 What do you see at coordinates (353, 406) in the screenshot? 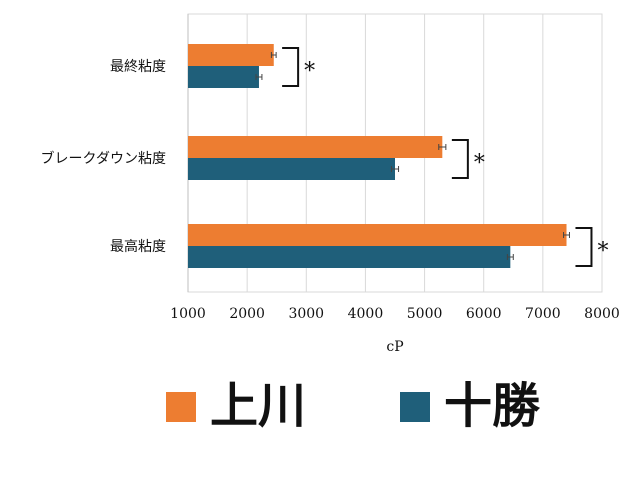
I see `legend: 上川 十勝` at bounding box center [353, 406].